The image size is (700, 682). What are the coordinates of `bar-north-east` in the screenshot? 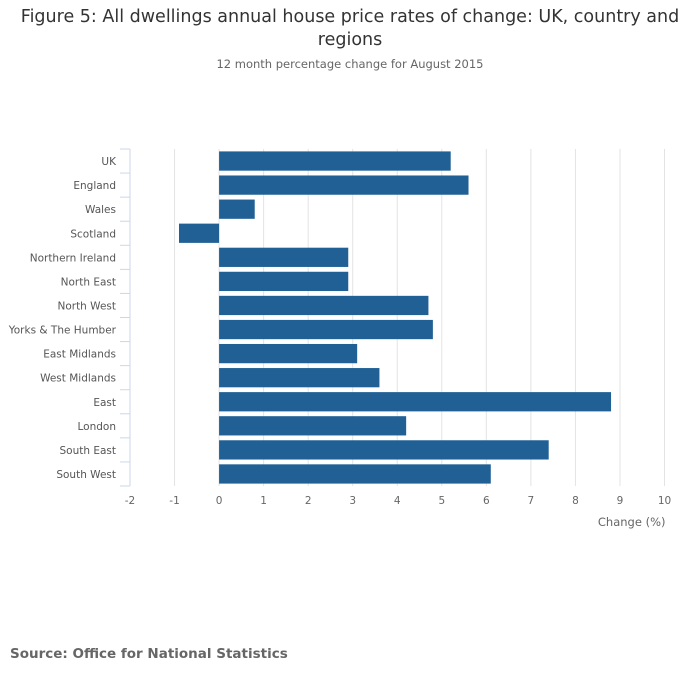 It's located at (284, 281).